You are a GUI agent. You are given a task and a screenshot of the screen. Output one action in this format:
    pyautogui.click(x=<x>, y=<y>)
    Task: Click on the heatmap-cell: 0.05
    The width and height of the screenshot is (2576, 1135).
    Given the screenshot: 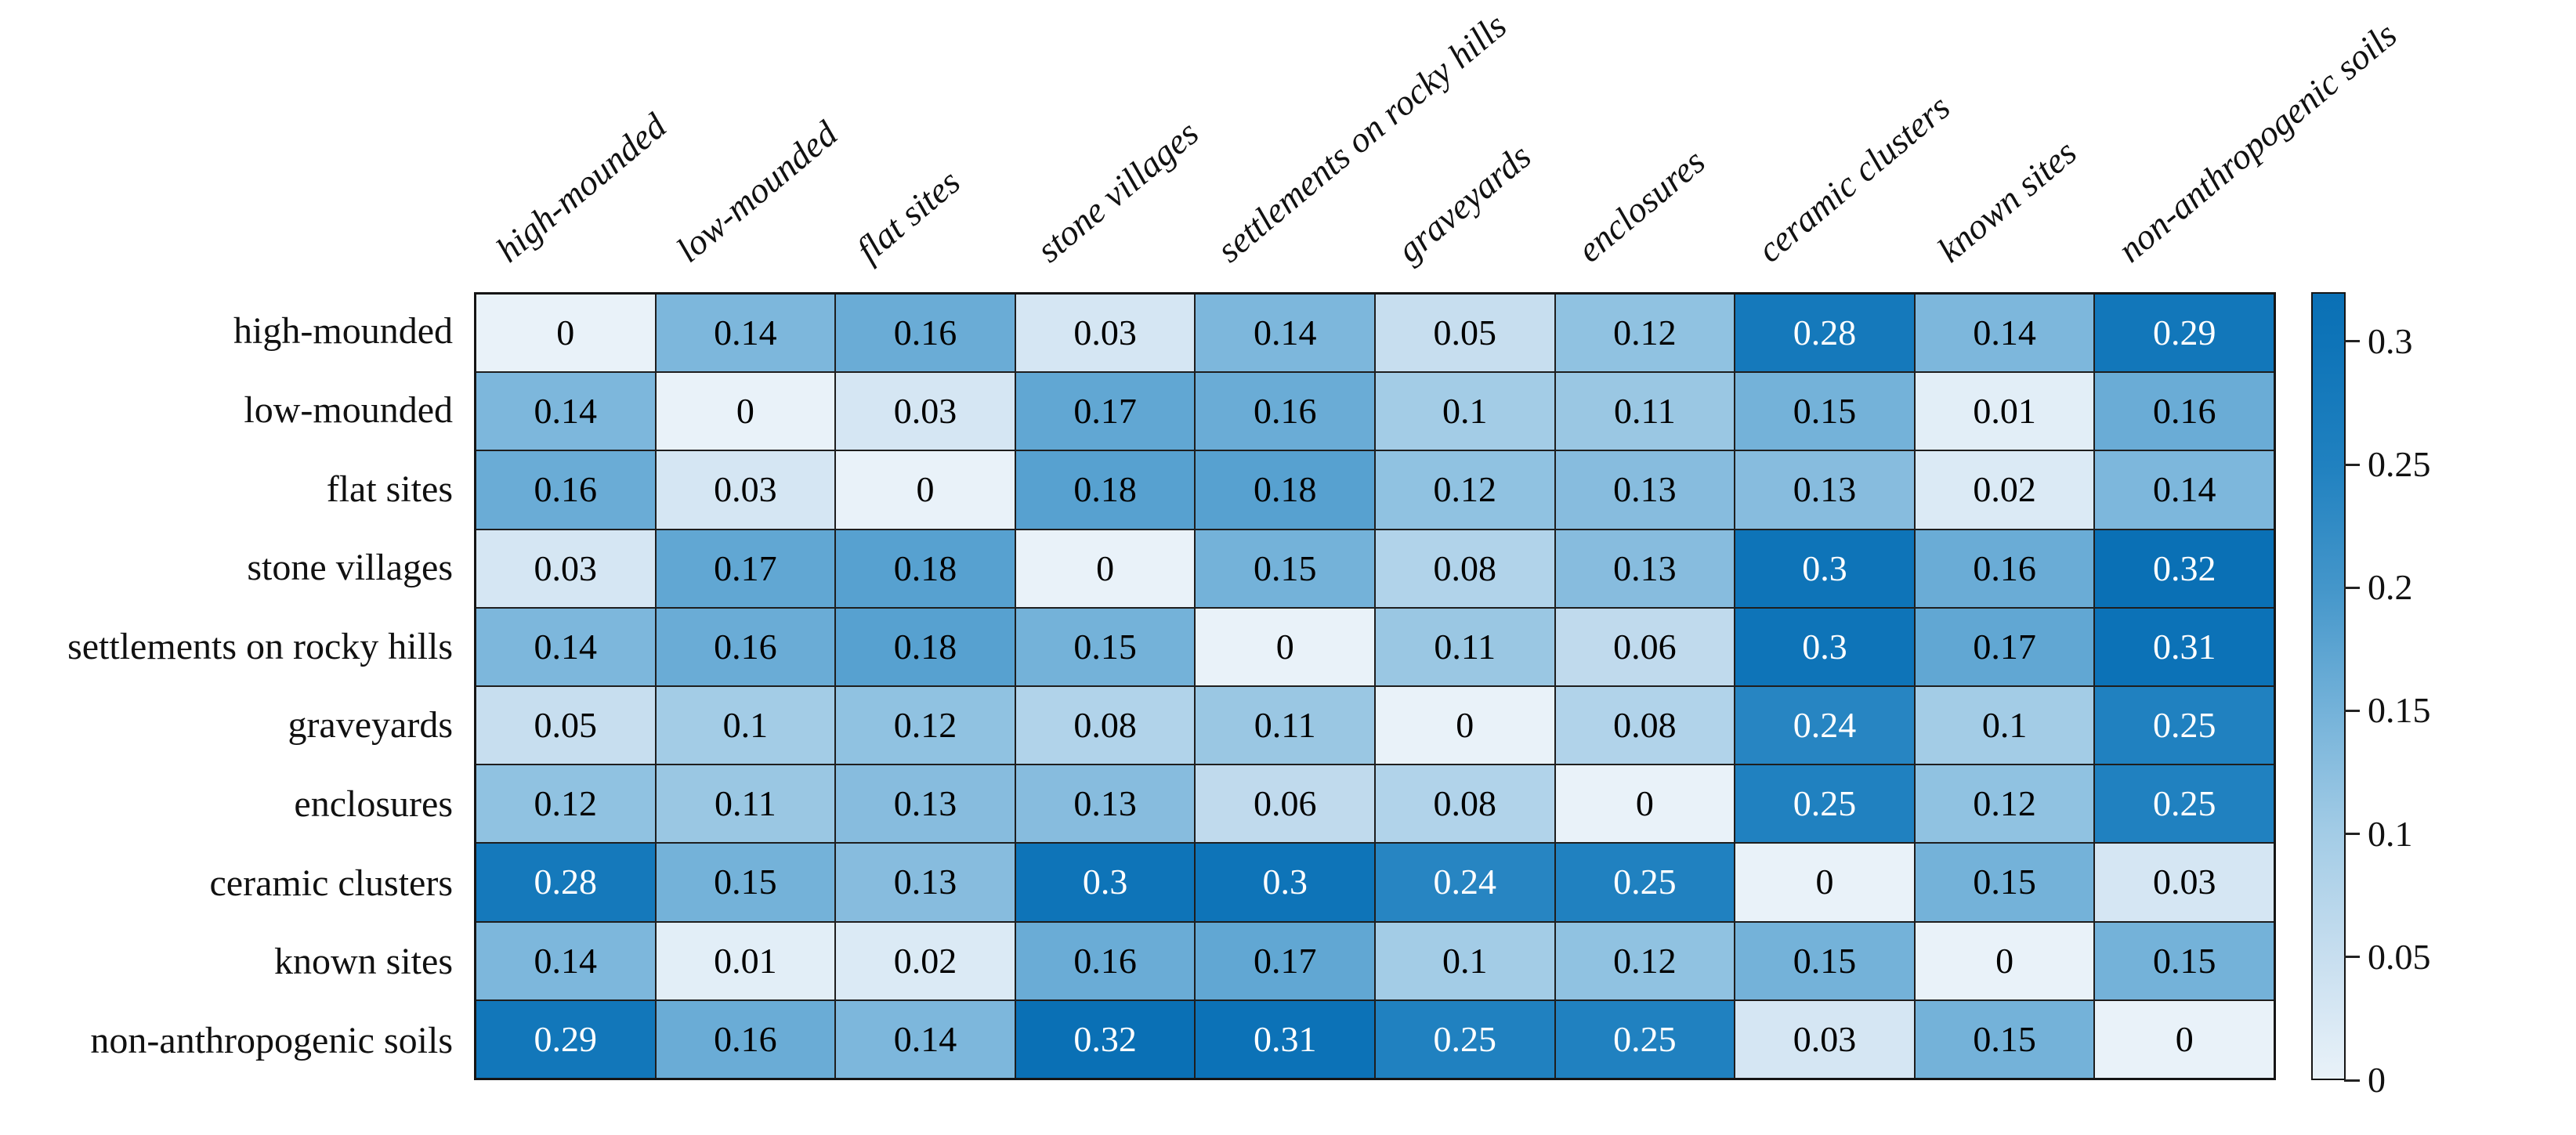 What is the action you would take?
    pyautogui.click(x=565, y=725)
    